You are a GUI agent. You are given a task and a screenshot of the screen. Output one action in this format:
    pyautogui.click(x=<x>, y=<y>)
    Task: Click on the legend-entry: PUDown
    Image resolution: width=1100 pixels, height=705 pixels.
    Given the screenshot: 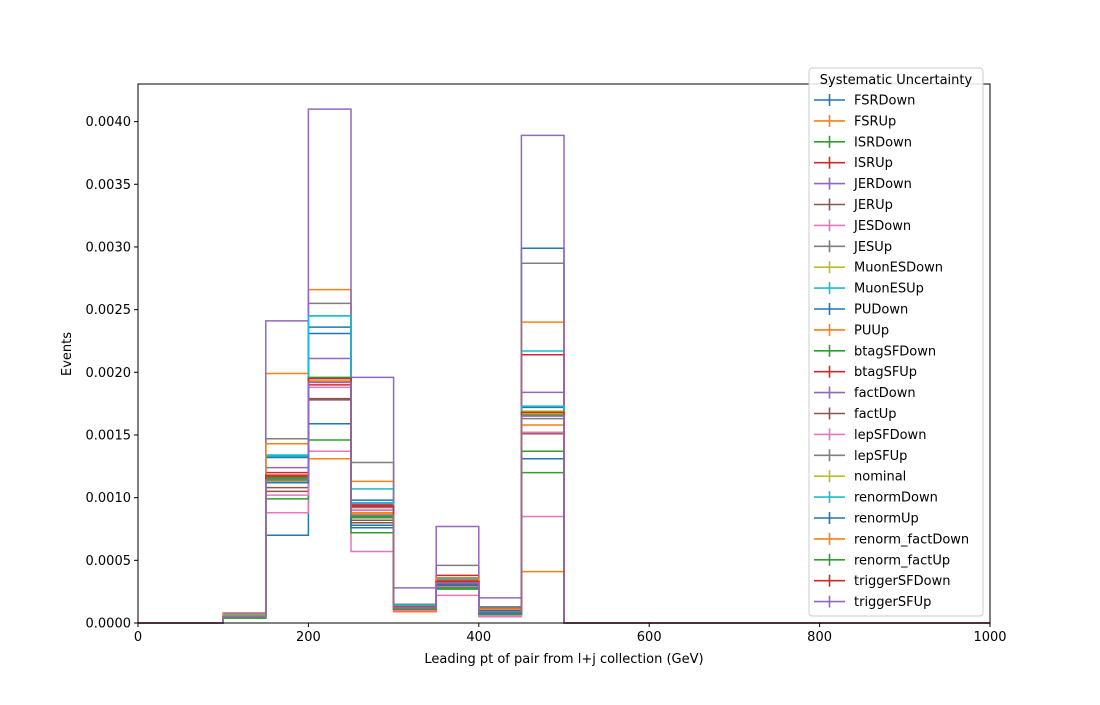 What is the action you would take?
    pyautogui.click(x=861, y=310)
    